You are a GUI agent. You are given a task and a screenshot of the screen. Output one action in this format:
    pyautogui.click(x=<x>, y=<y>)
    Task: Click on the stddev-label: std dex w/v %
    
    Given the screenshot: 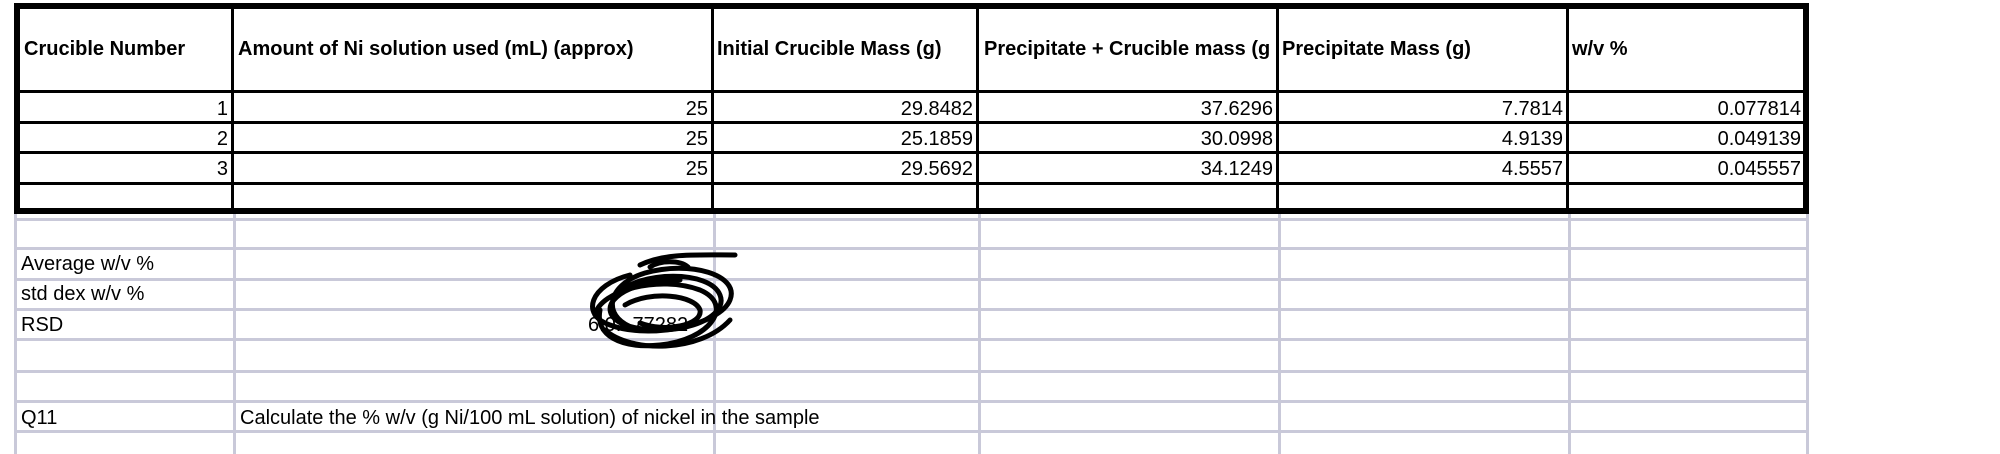 What is the action you would take?
    pyautogui.click(x=83, y=294)
    